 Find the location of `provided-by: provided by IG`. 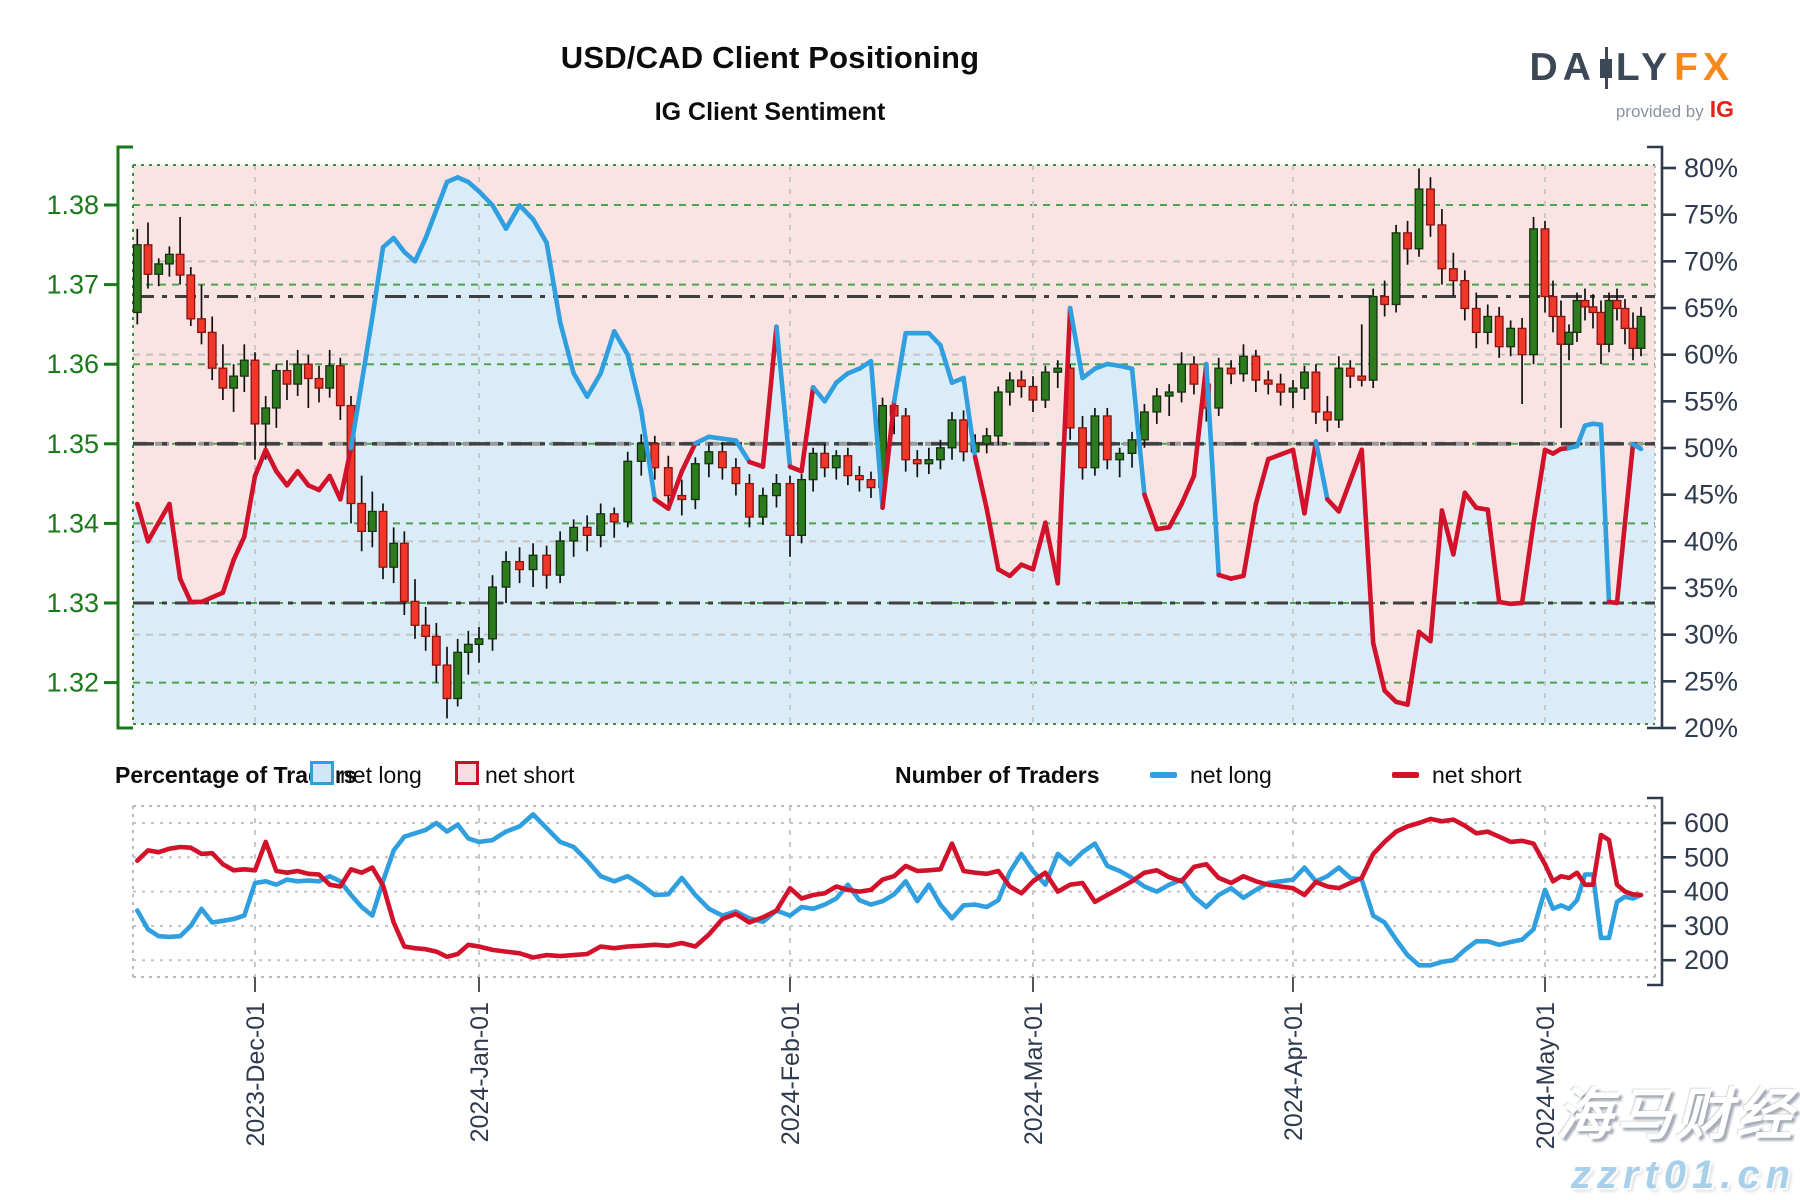

provided-by: provided by IG is located at coordinates (1674, 109).